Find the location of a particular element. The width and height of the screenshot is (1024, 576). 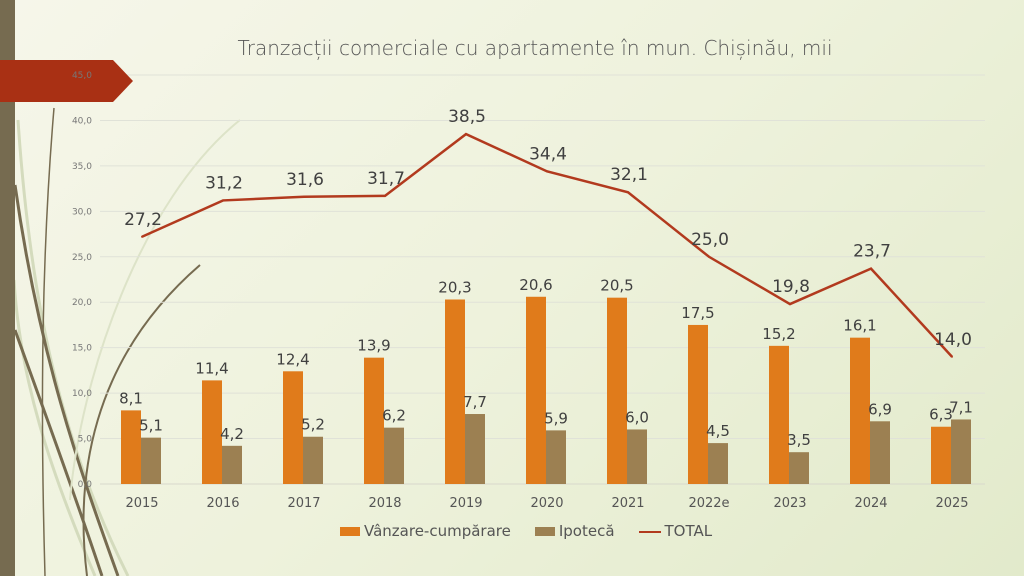

y-tick-label: 25,0 is located at coordinates (82, 258).